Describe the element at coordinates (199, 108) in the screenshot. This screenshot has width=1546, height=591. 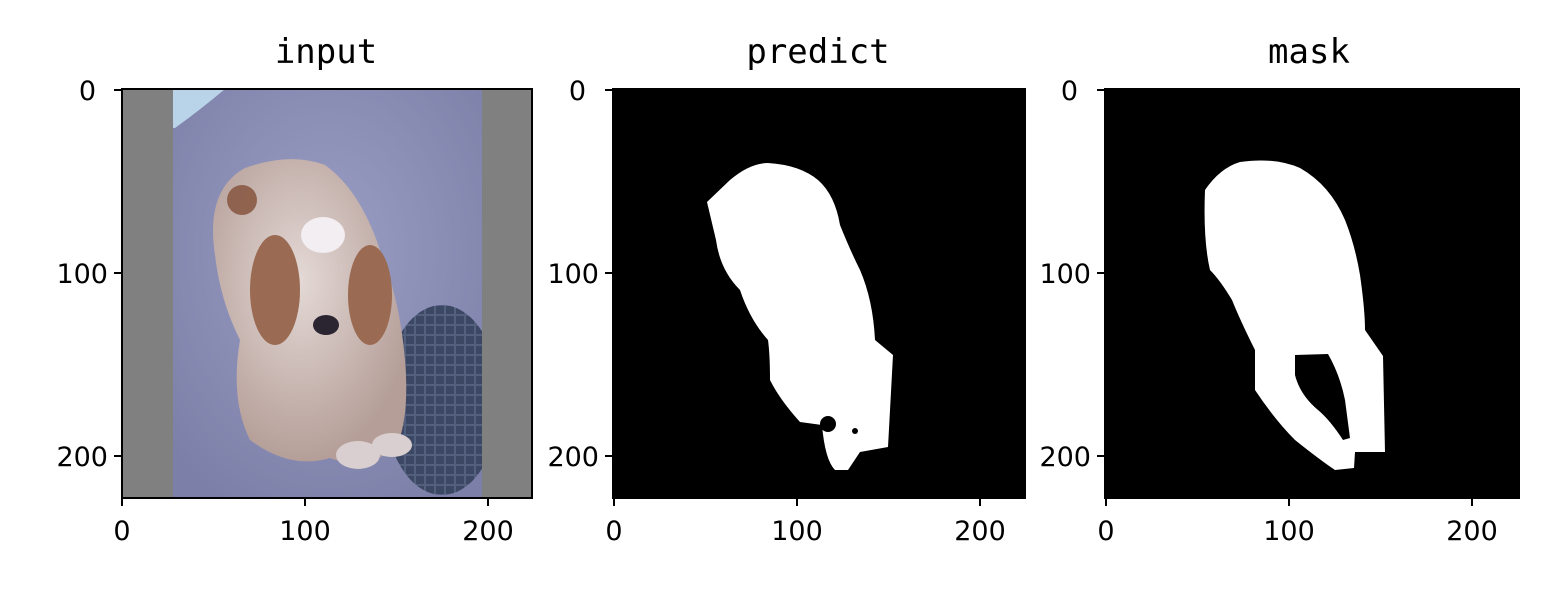
I see `object-top-left` at that location.